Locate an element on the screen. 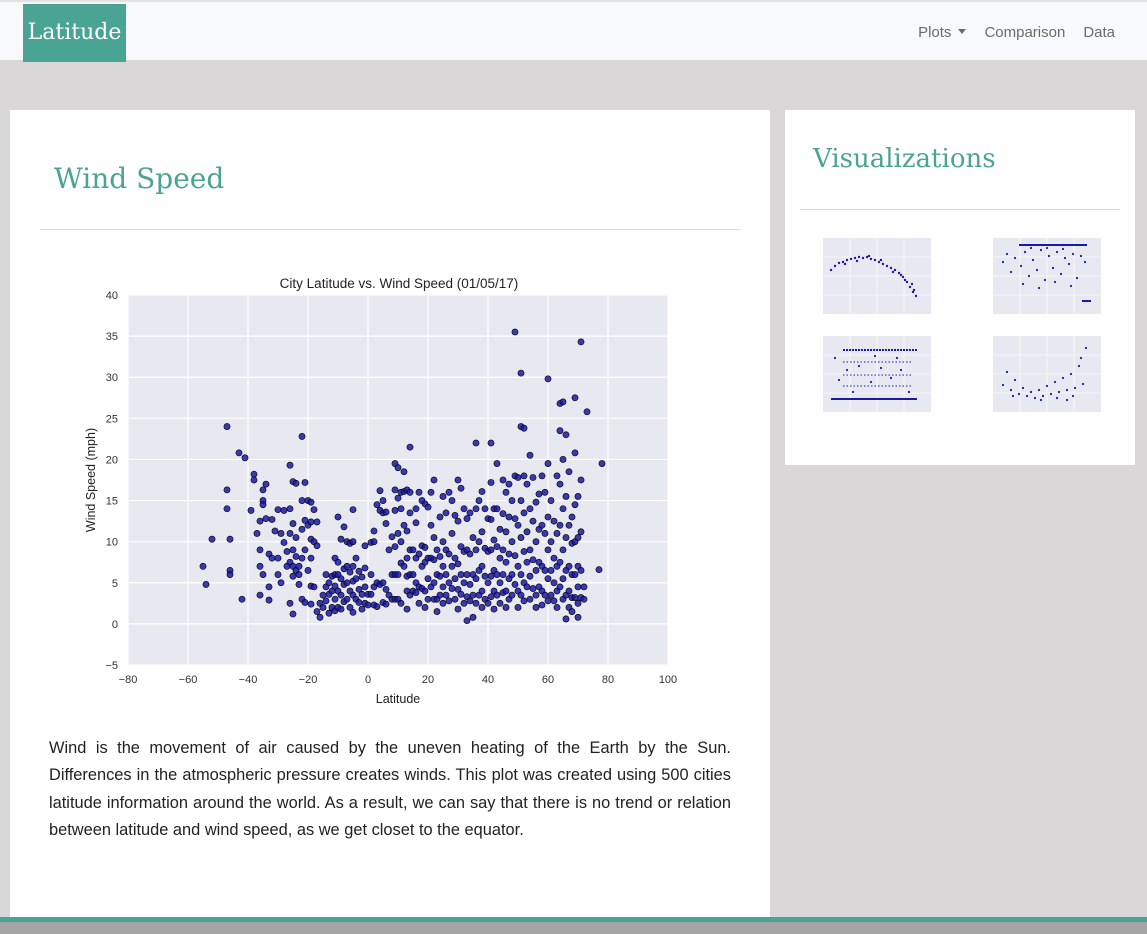 Image resolution: width=1147 pixels, height=934 pixels. nav-comparison-link: Comparison is located at coordinates (1025, 32).